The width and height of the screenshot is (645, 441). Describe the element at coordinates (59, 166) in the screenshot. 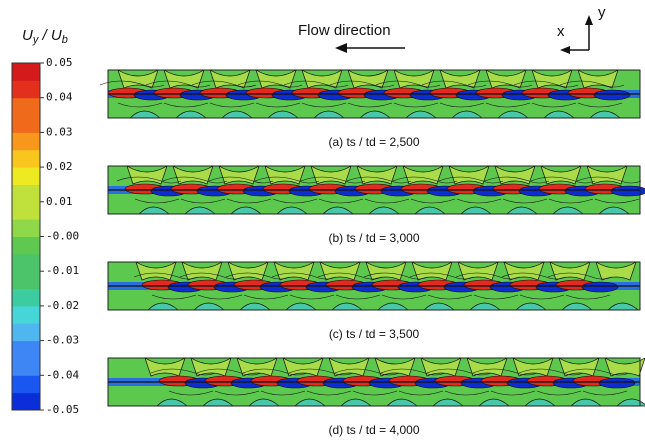

I see `tick-label: 0.02` at that location.